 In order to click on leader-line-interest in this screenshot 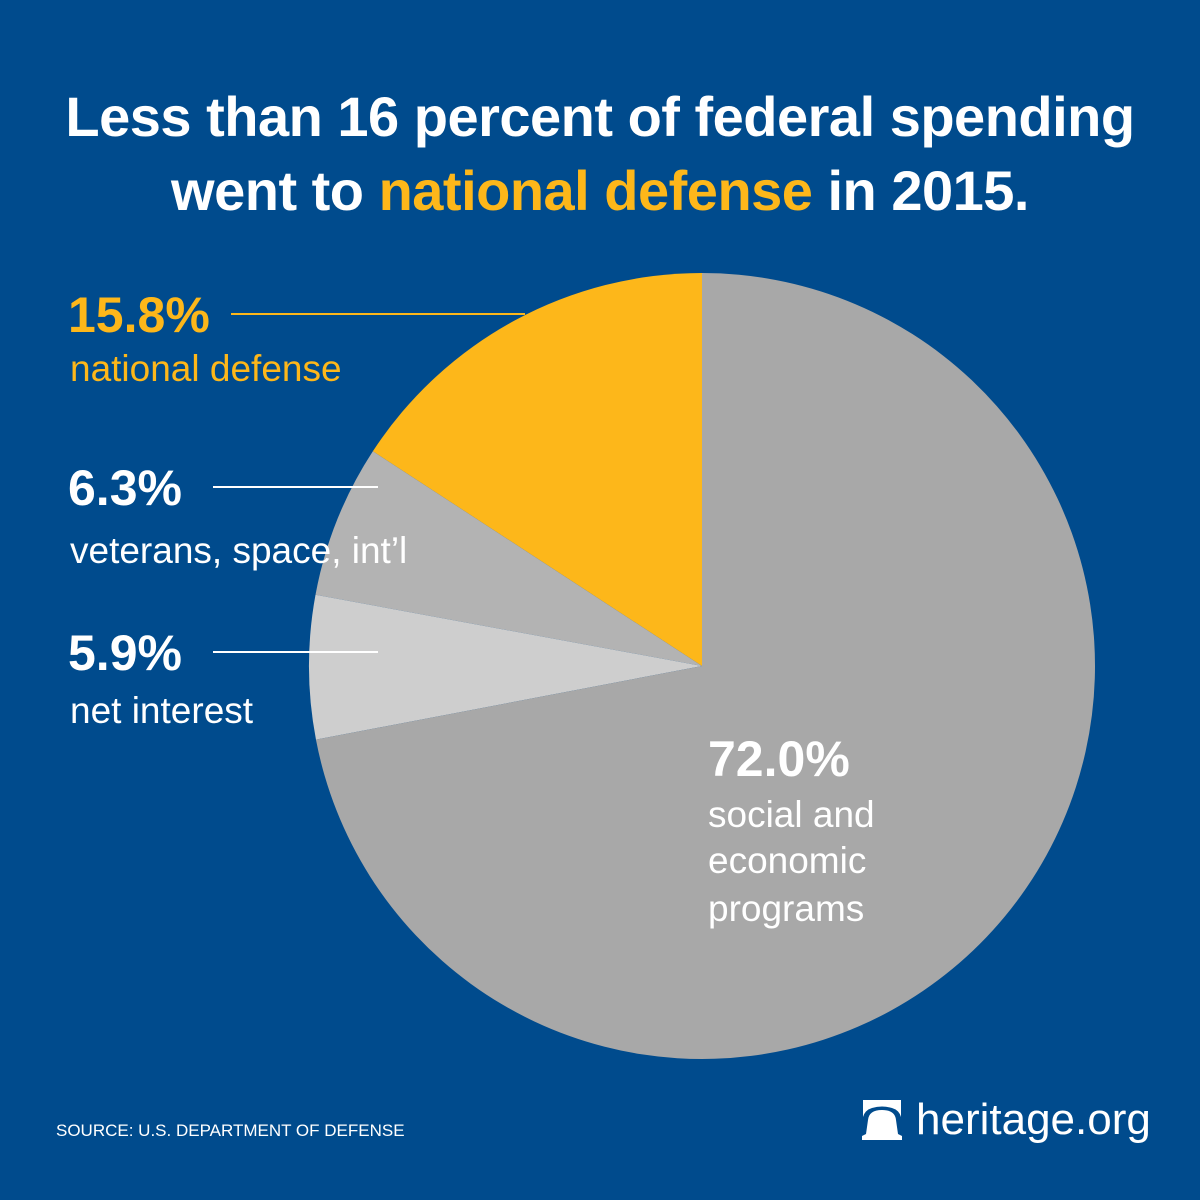, I will do `click(295, 652)`.